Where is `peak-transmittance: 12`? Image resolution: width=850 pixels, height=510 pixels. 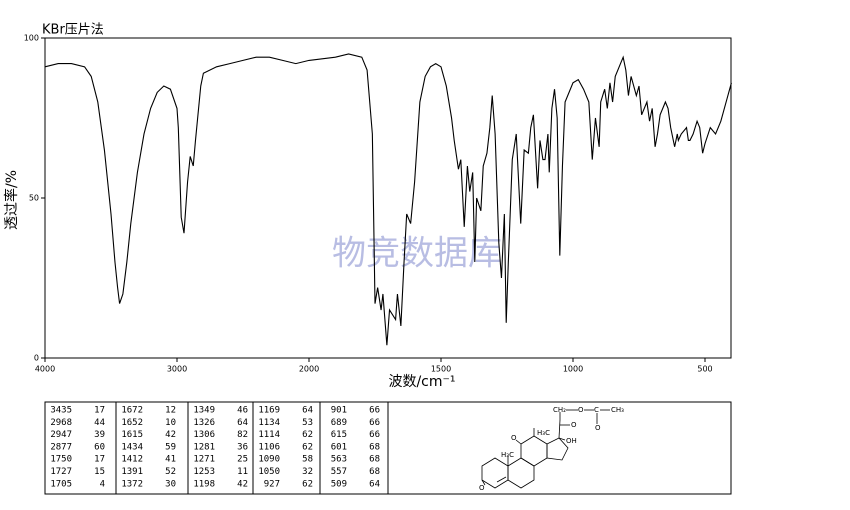 peak-transmittance: 12 is located at coordinates (170, 411).